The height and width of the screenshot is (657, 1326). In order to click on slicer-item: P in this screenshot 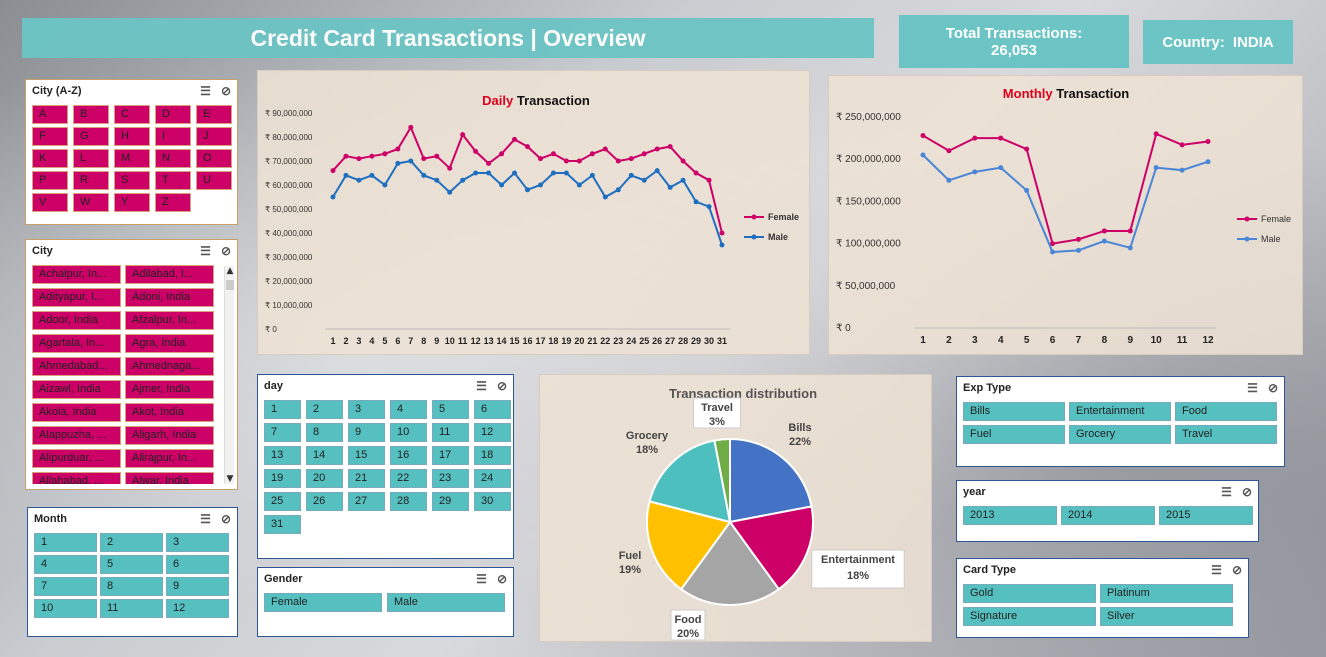, I will do `click(50, 180)`.